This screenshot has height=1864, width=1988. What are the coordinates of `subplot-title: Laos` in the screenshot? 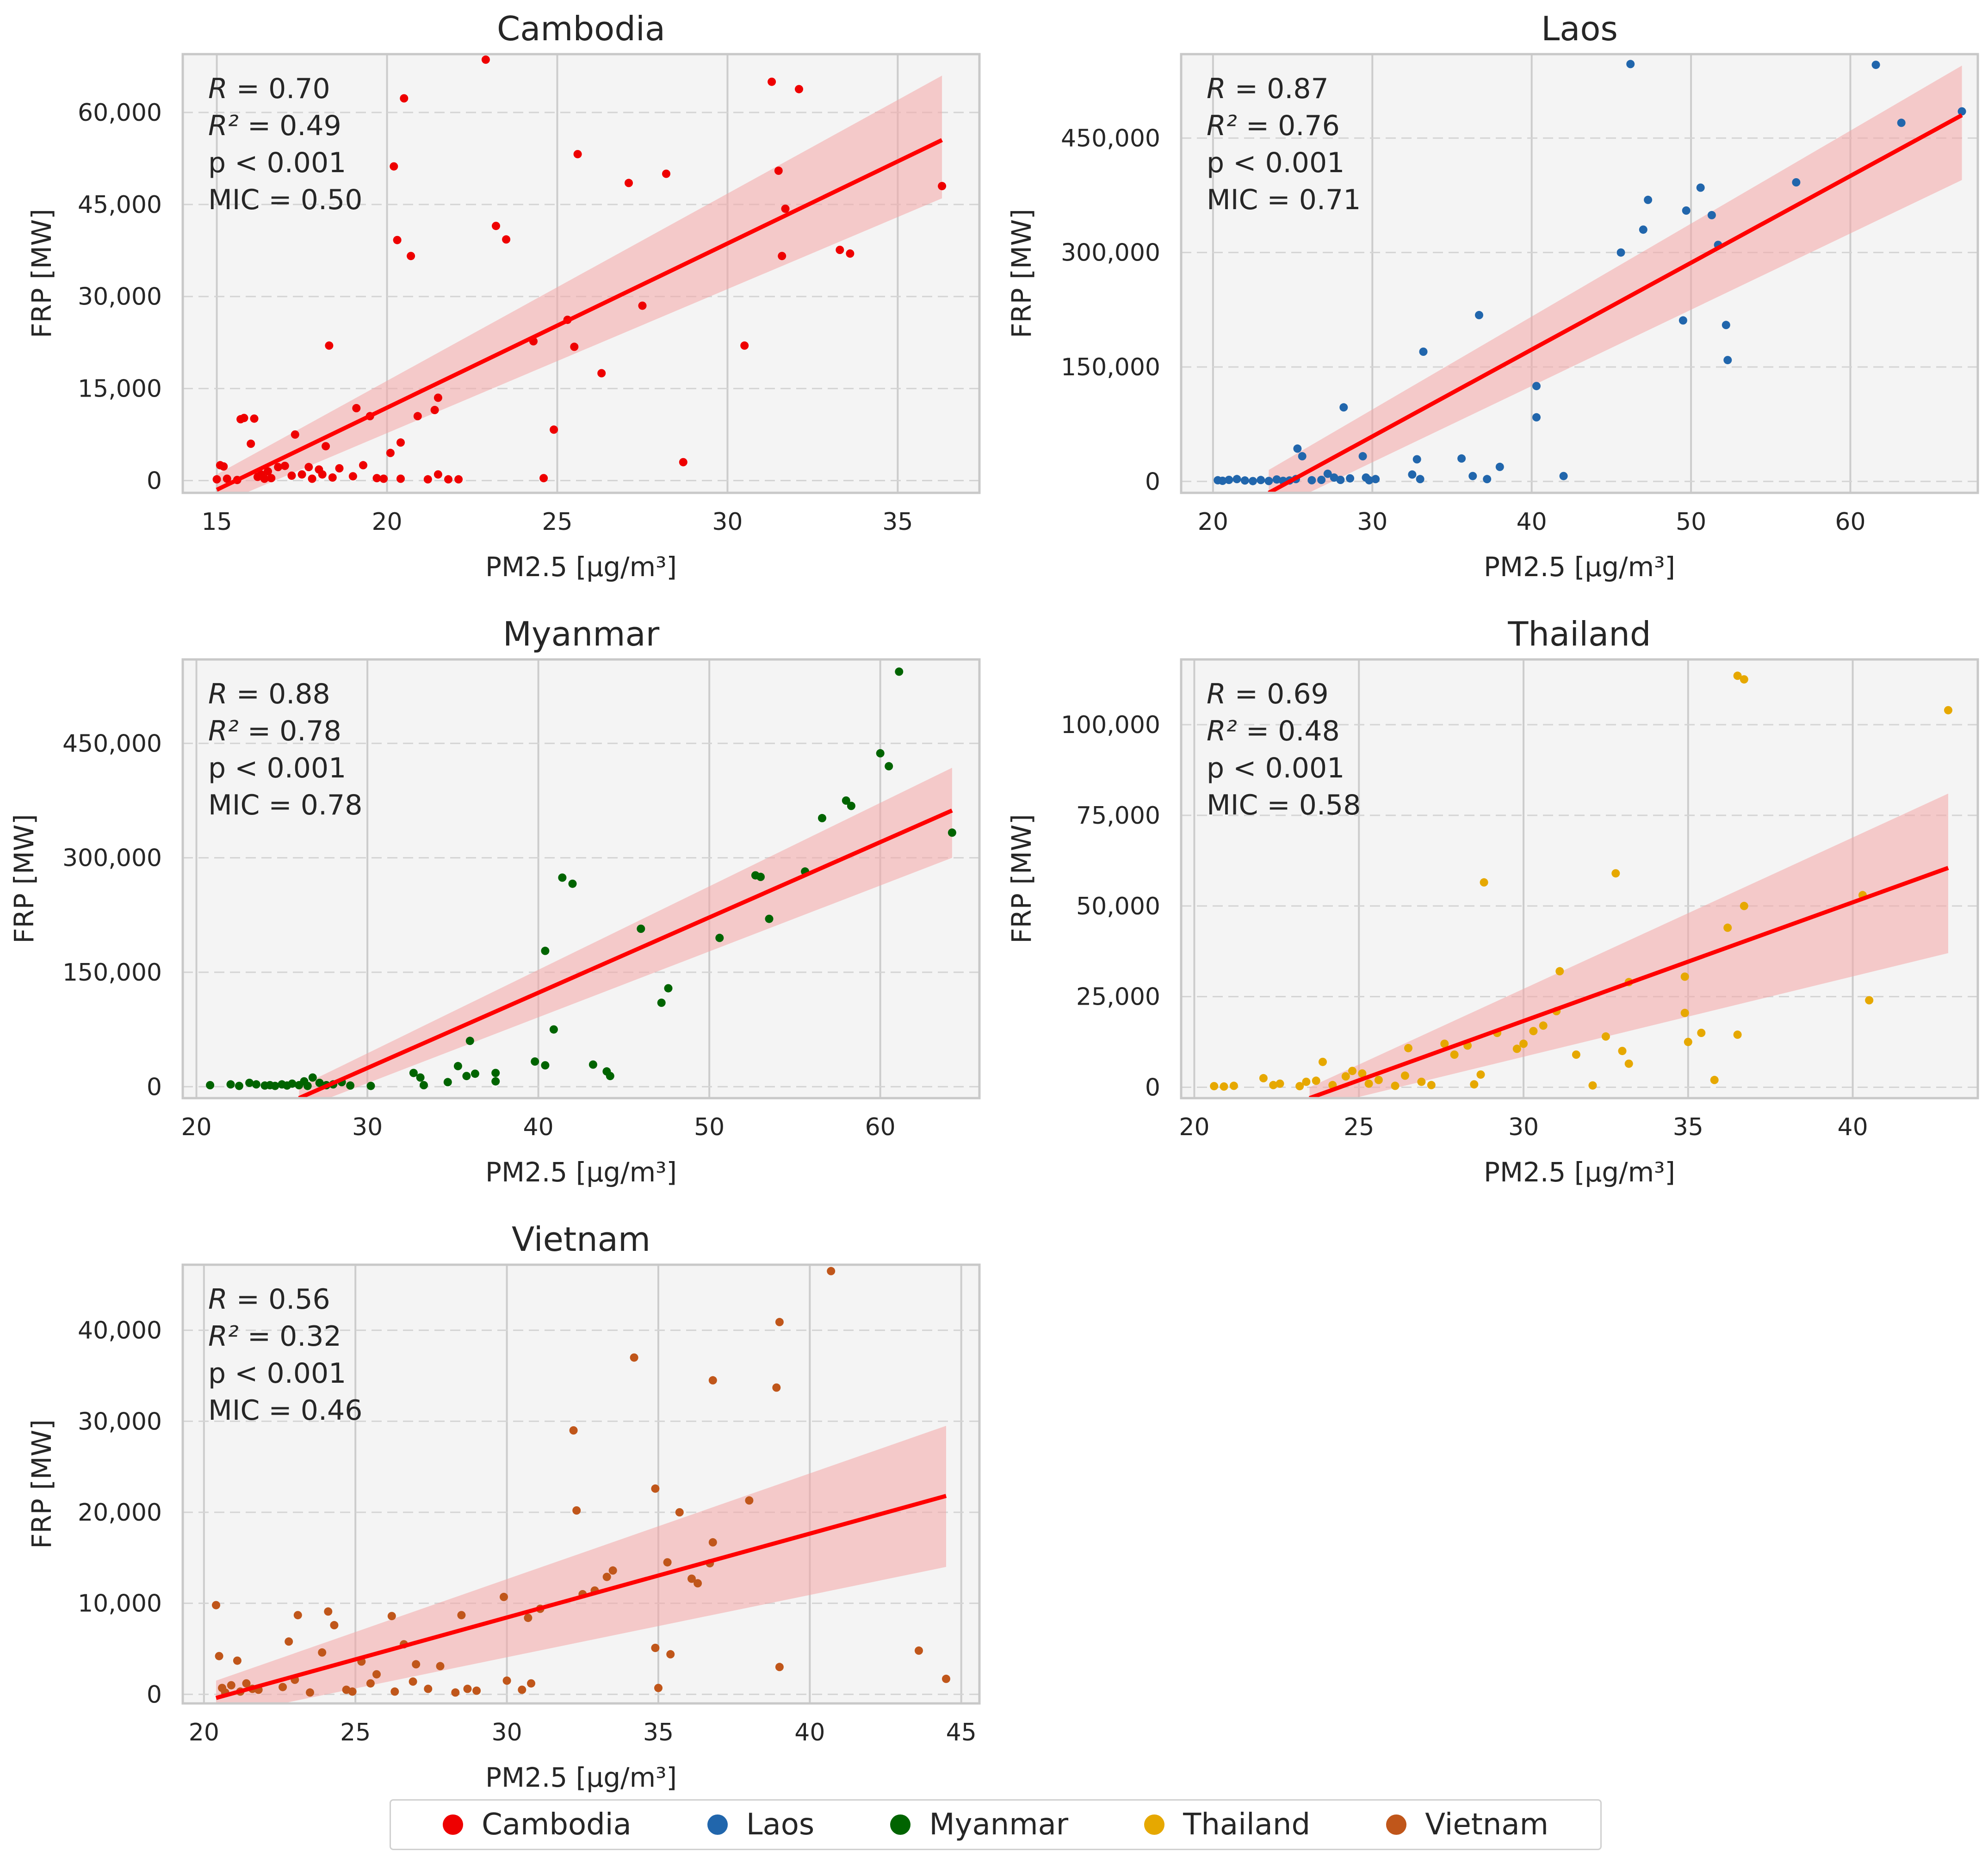 It's located at (1579, 28).